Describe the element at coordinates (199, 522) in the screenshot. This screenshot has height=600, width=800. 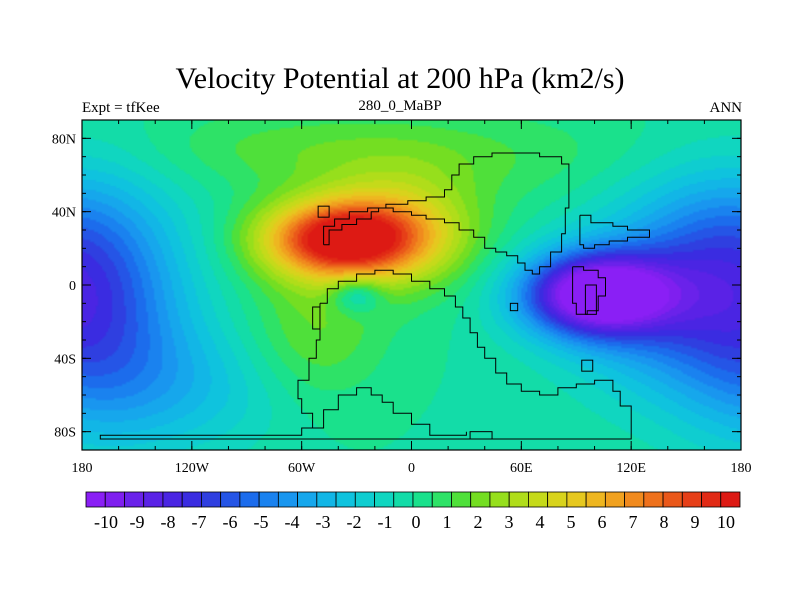
I see `colorbar-label: -7` at that location.